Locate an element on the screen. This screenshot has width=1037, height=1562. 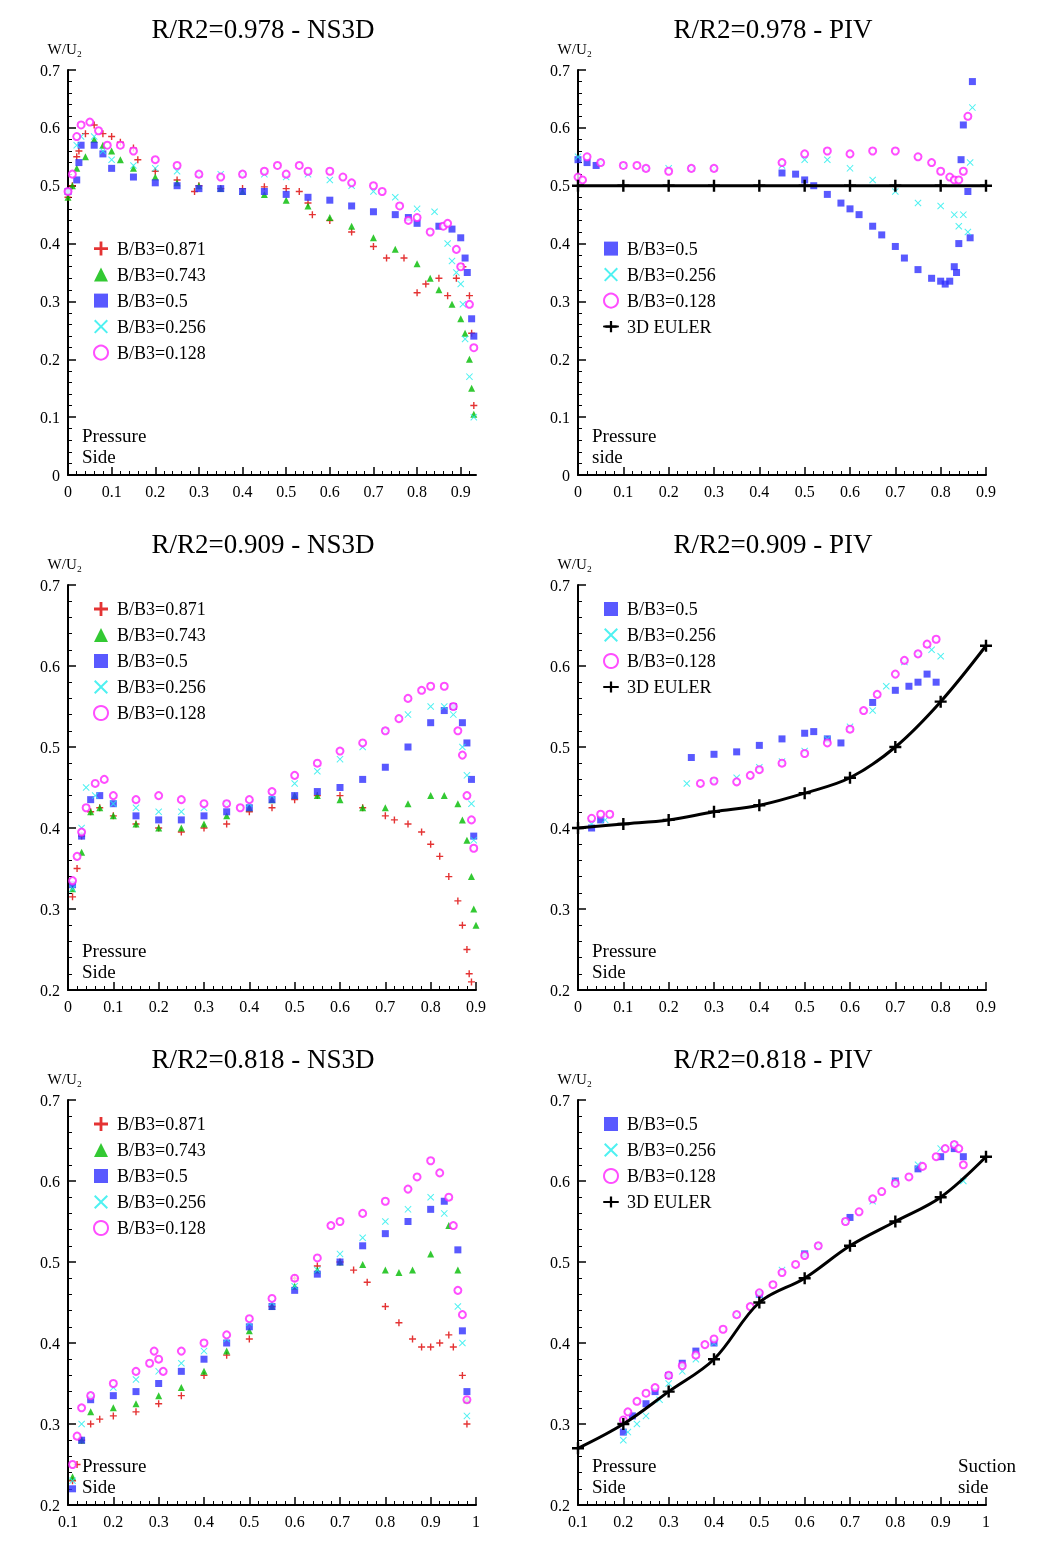
chart-title: R/R2=0.818 - PIV is located at coordinates (773, 1058).